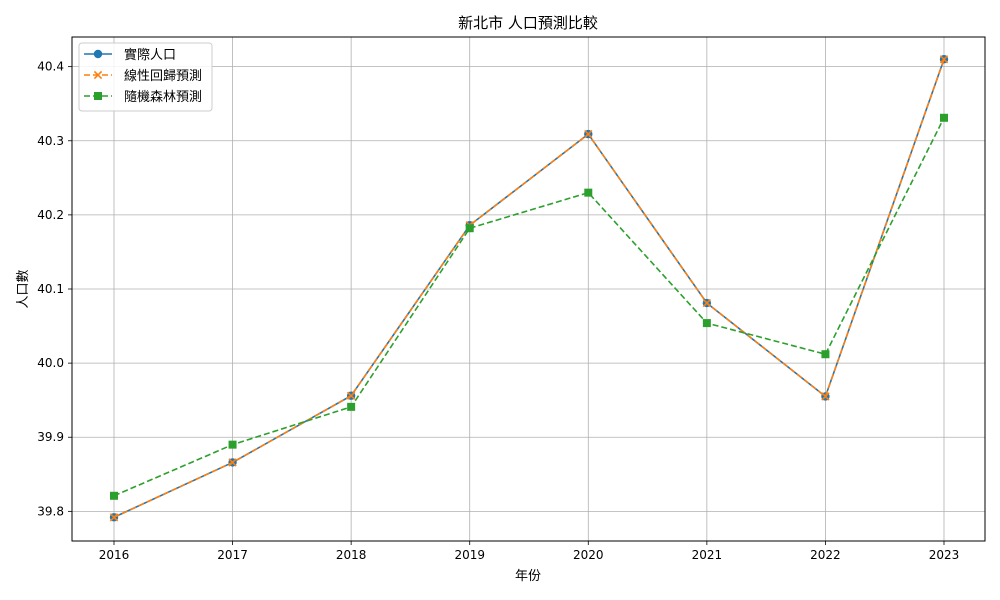 The image size is (1000, 600). What do you see at coordinates (163, 97) in the screenshot?
I see `legend-label: 隨機森林預測` at bounding box center [163, 97].